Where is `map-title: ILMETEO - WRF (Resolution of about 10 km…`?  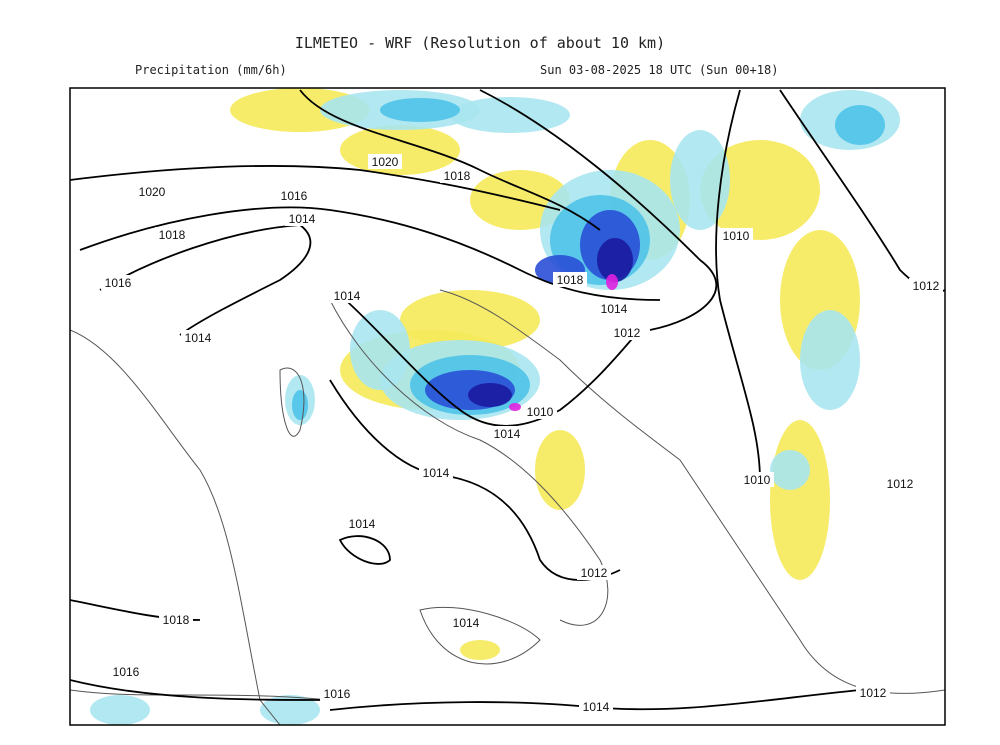 map-title: ILMETEO - WRF (Resolution of about 10 km… is located at coordinates (480, 43).